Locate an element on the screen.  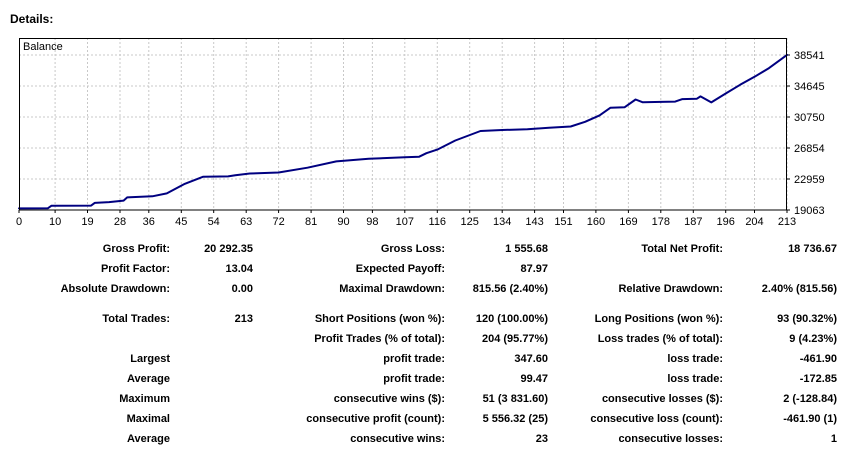
stat-value: -172.85 is located at coordinates (818, 379).